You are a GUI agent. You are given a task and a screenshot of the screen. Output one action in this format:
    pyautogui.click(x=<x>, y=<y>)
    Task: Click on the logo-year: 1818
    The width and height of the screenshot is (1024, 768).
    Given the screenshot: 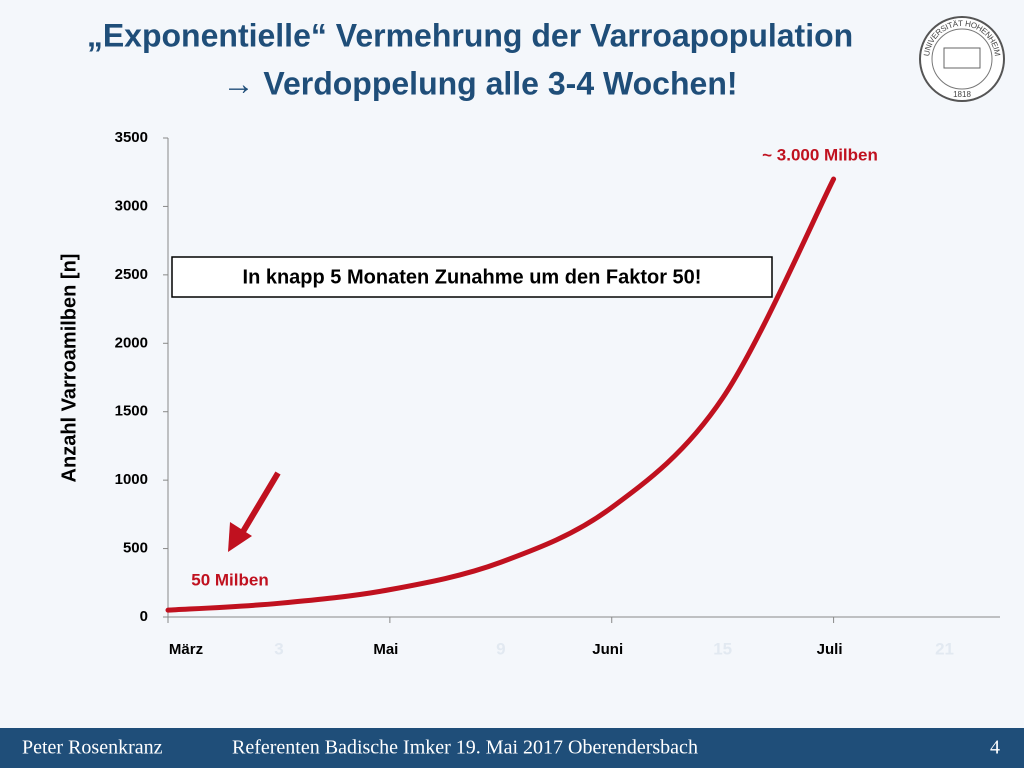 What is the action you would take?
    pyautogui.click(x=962, y=94)
    